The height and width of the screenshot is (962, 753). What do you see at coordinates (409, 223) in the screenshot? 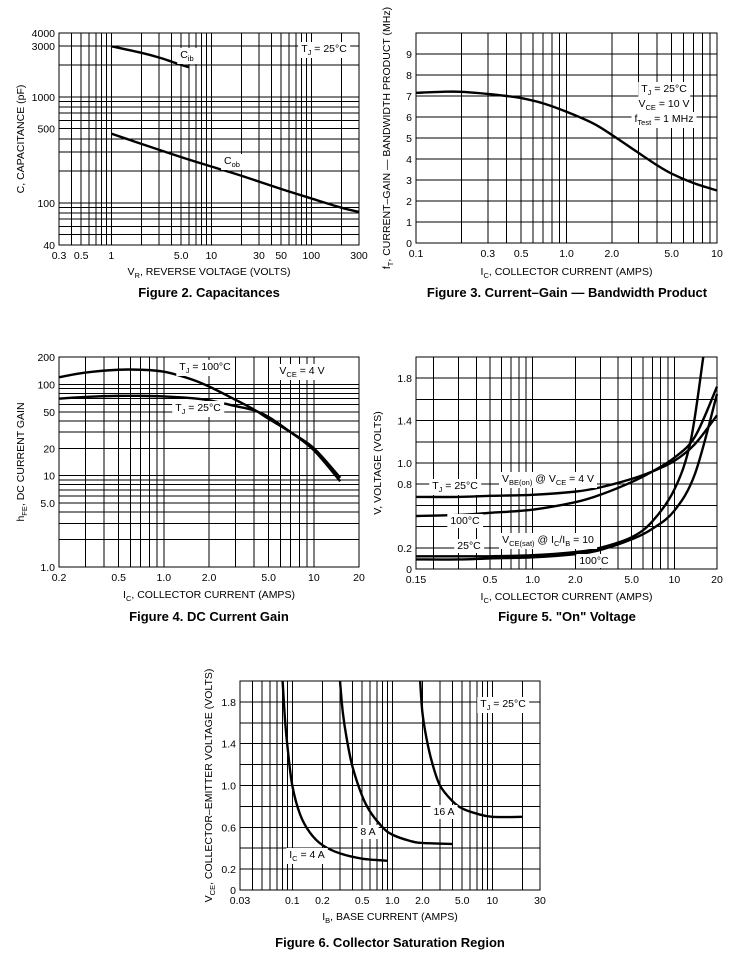
I see `y-tick-label: 1` at bounding box center [409, 223].